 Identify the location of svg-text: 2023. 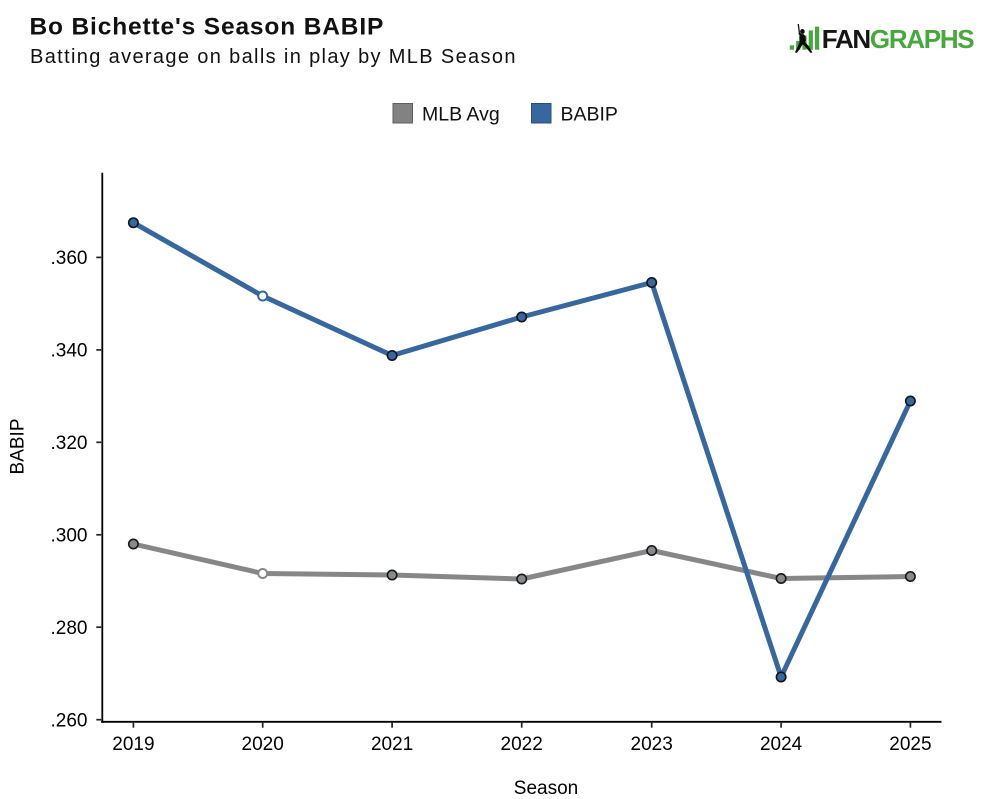
(652, 744).